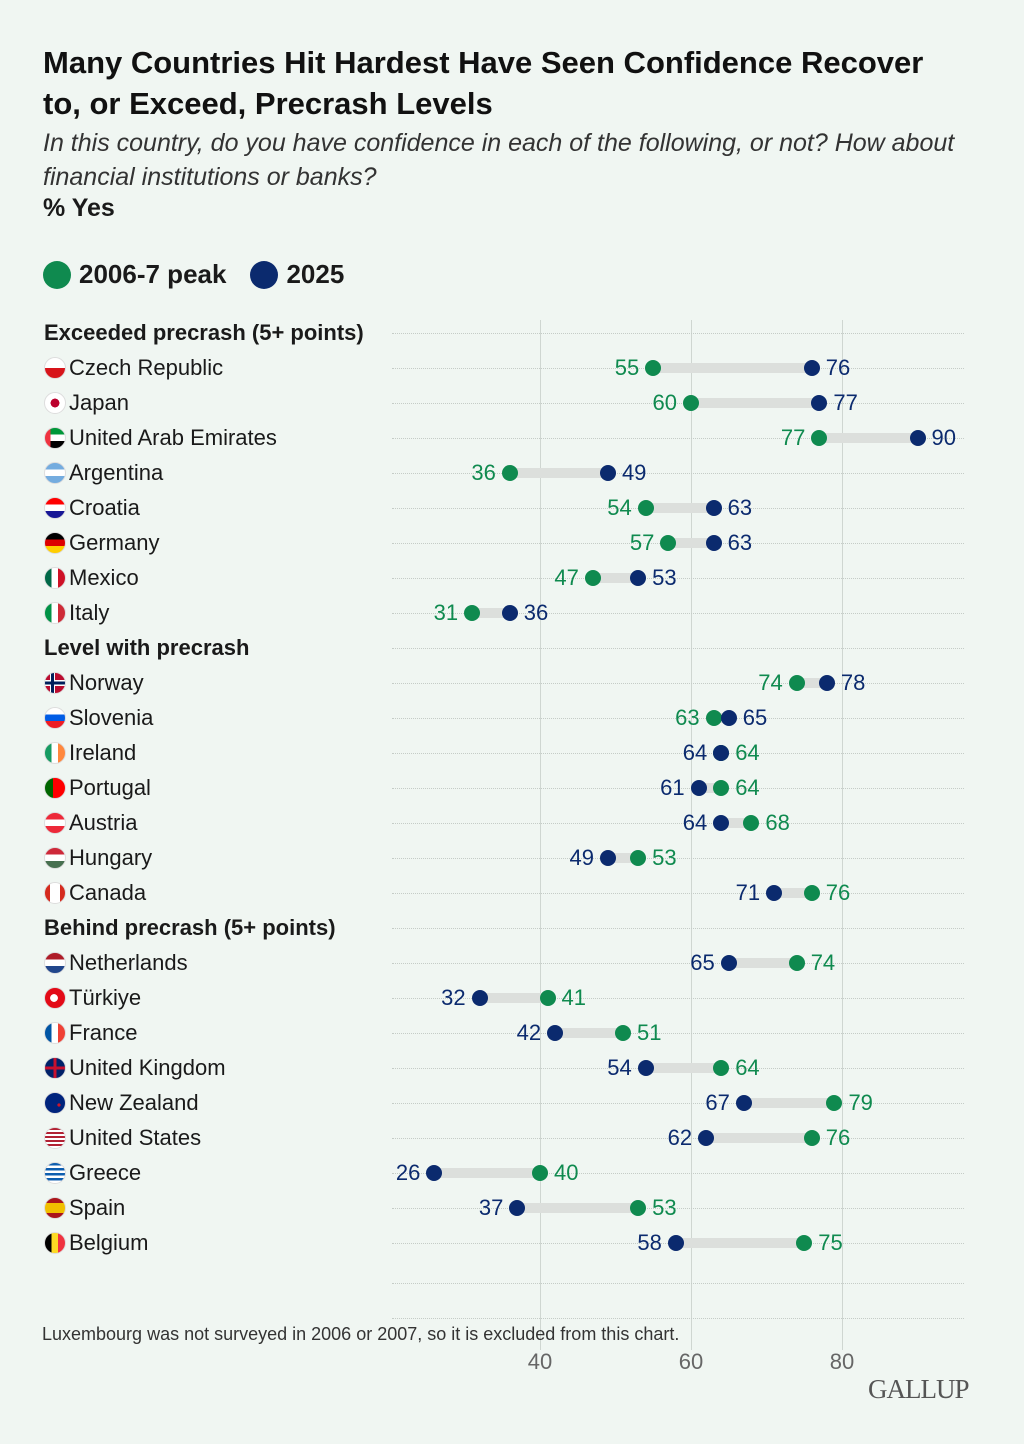 The height and width of the screenshot is (1444, 1024). I want to click on country-label: Germany, so click(101, 543).